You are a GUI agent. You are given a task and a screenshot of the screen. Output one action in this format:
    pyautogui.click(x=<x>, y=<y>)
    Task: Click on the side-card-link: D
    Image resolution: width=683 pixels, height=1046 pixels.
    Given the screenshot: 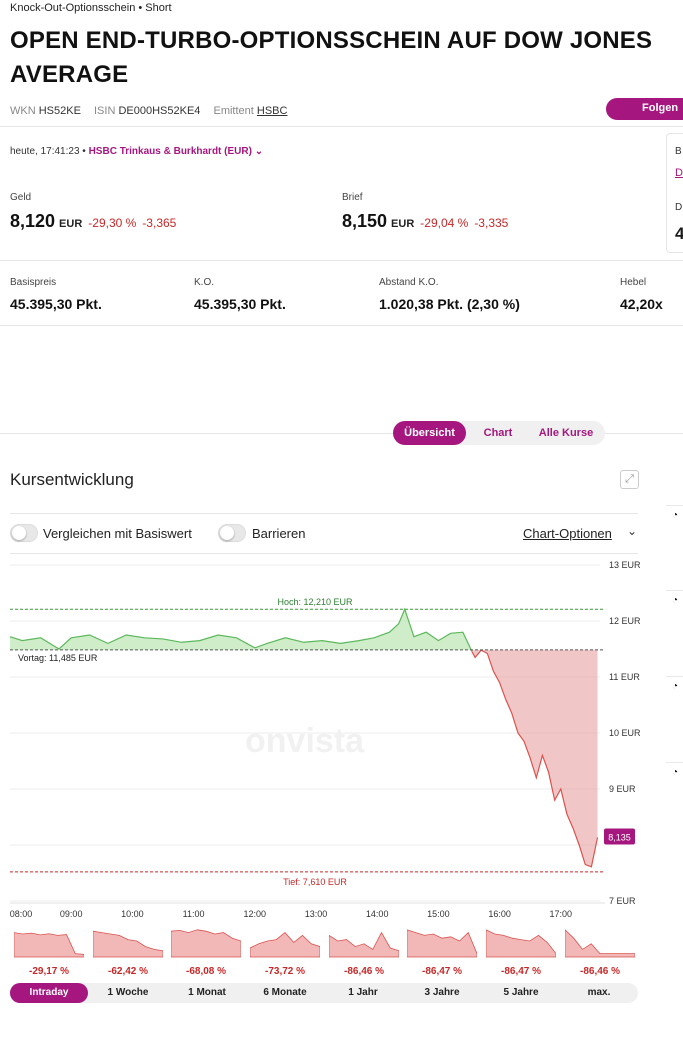 What is the action you would take?
    pyautogui.click(x=679, y=173)
    